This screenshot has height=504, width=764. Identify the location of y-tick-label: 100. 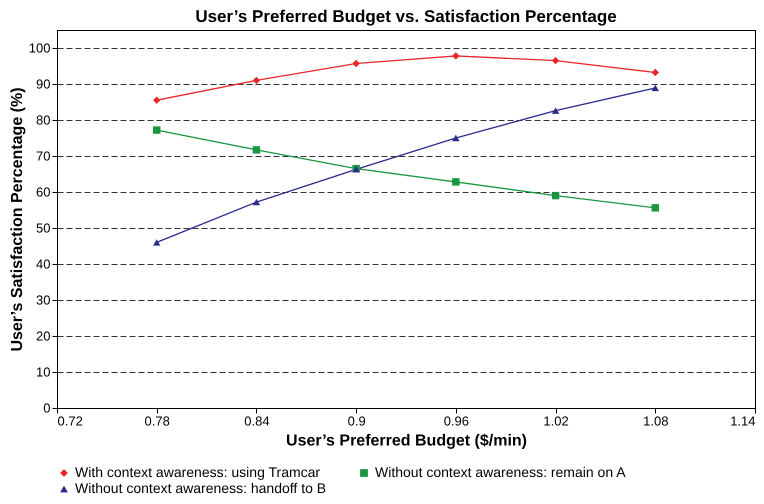
(39, 48).